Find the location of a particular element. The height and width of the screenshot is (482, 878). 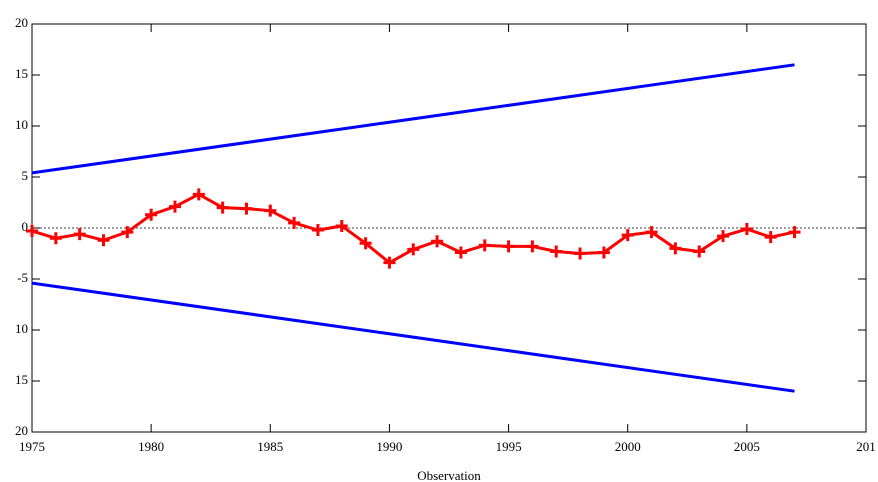

y-tick-label: 5 is located at coordinates (25, 175).